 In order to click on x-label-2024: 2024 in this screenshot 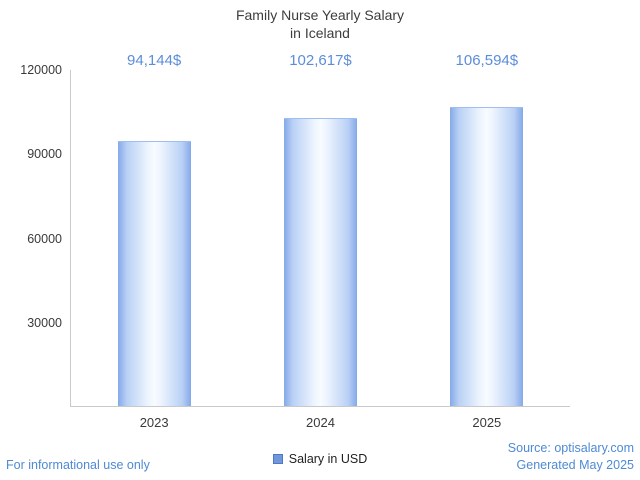, I will do `click(320, 422)`.